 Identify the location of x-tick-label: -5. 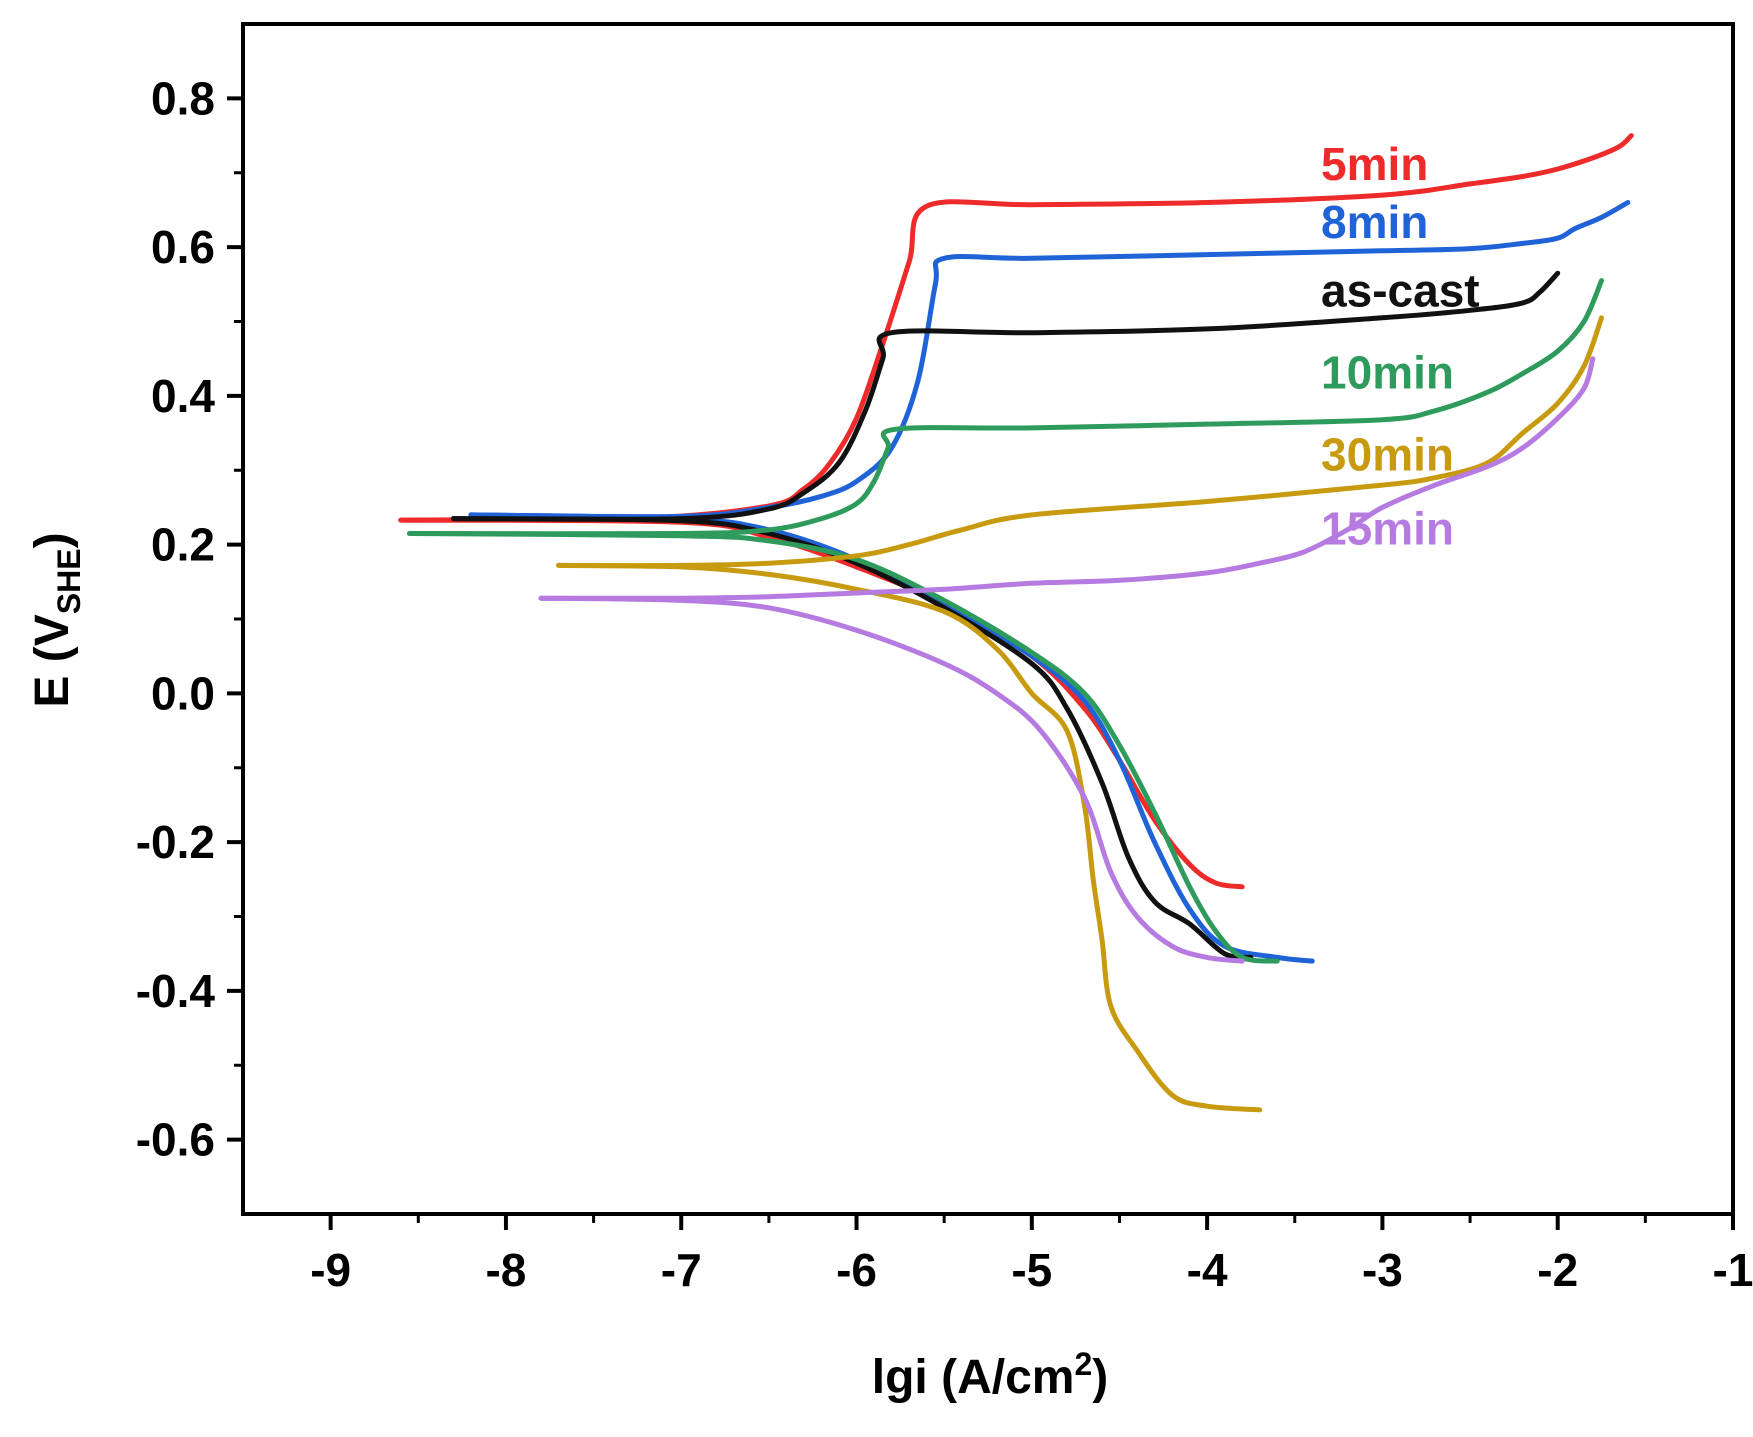
(1031, 1270).